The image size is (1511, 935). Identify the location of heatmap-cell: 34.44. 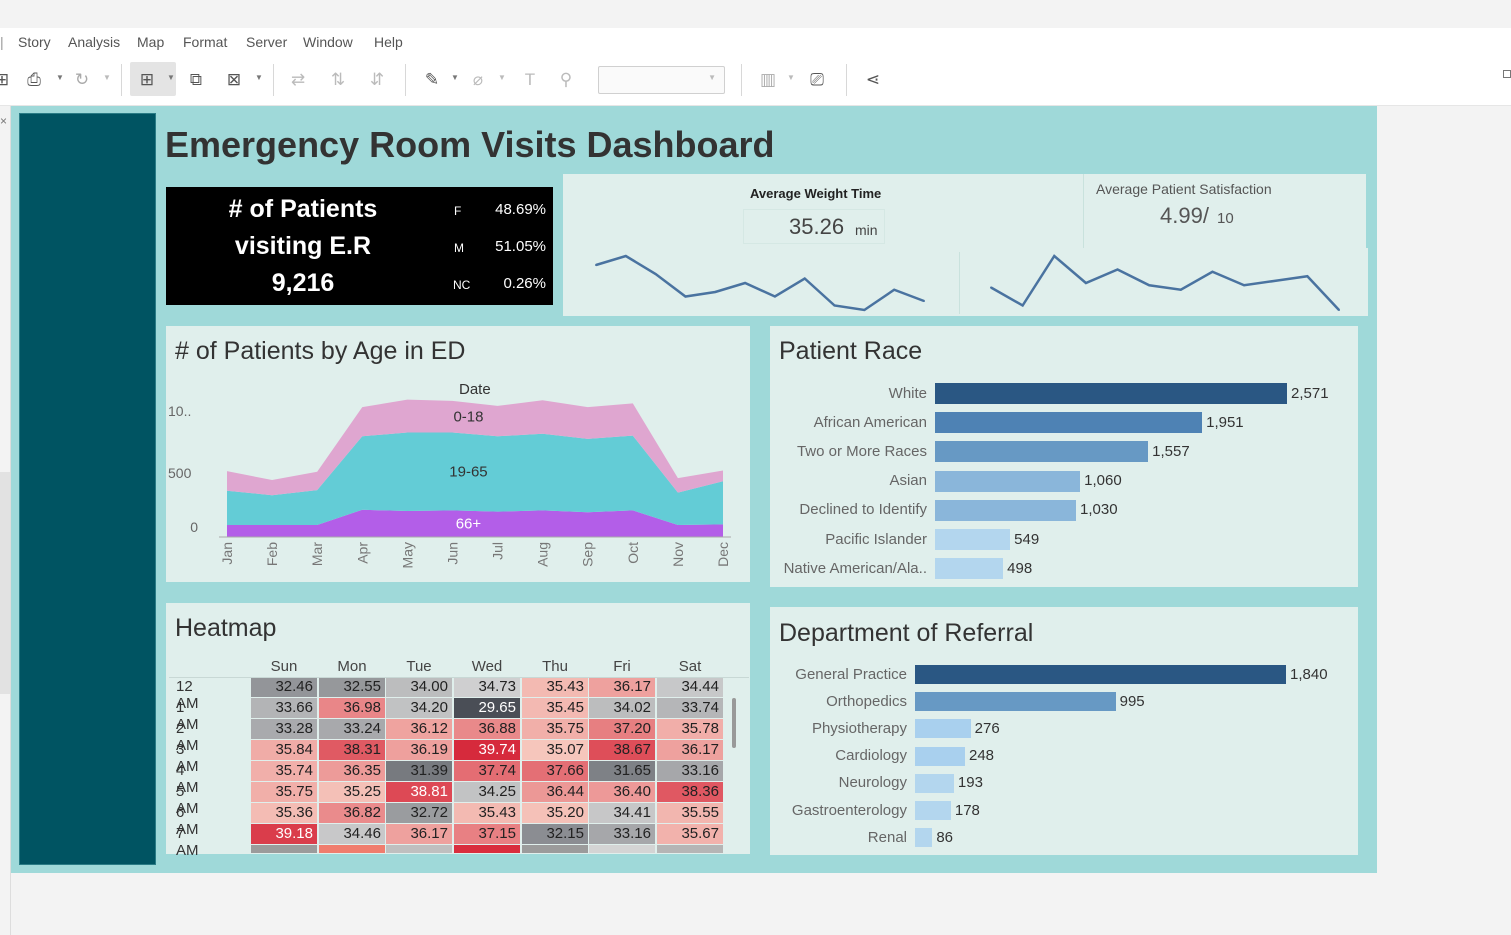
(690, 687).